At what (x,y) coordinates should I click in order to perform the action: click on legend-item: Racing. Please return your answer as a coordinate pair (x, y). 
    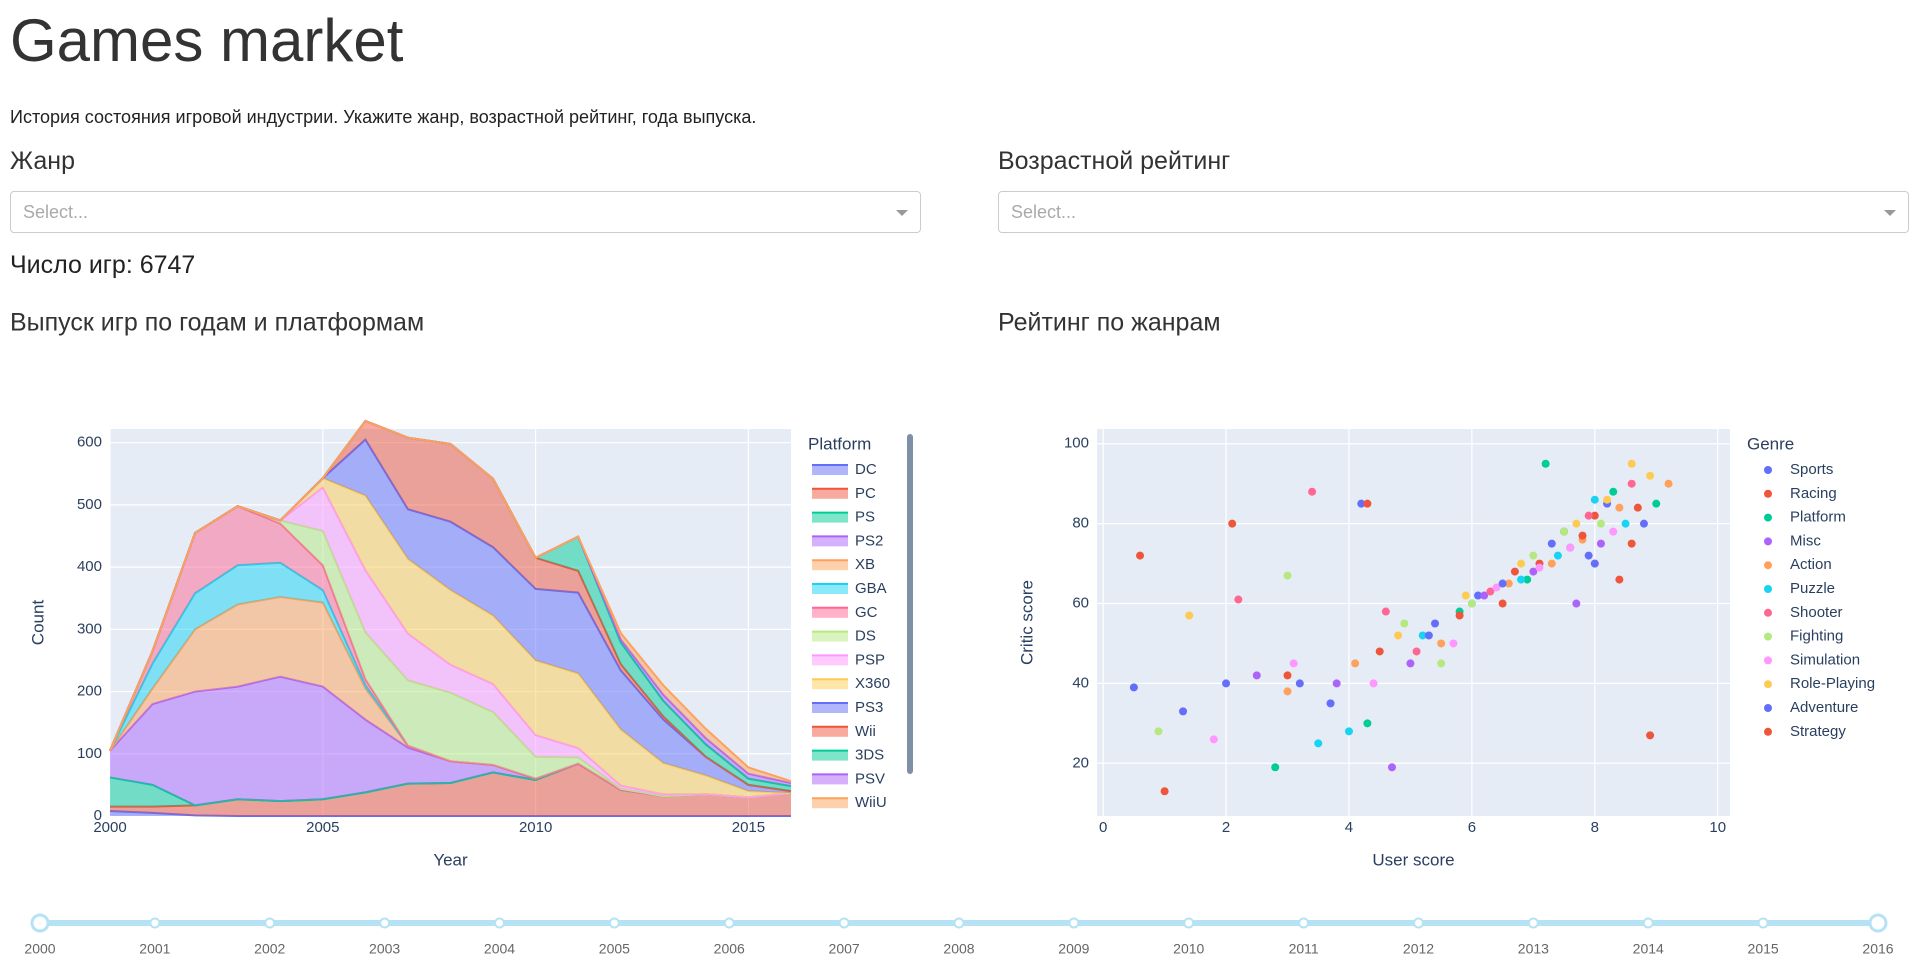
    Looking at the image, I should click on (1800, 493).